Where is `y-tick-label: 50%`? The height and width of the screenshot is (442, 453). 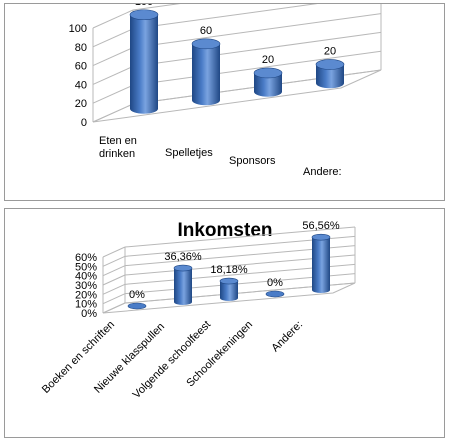
y-tick-label: 50% is located at coordinates (86, 267).